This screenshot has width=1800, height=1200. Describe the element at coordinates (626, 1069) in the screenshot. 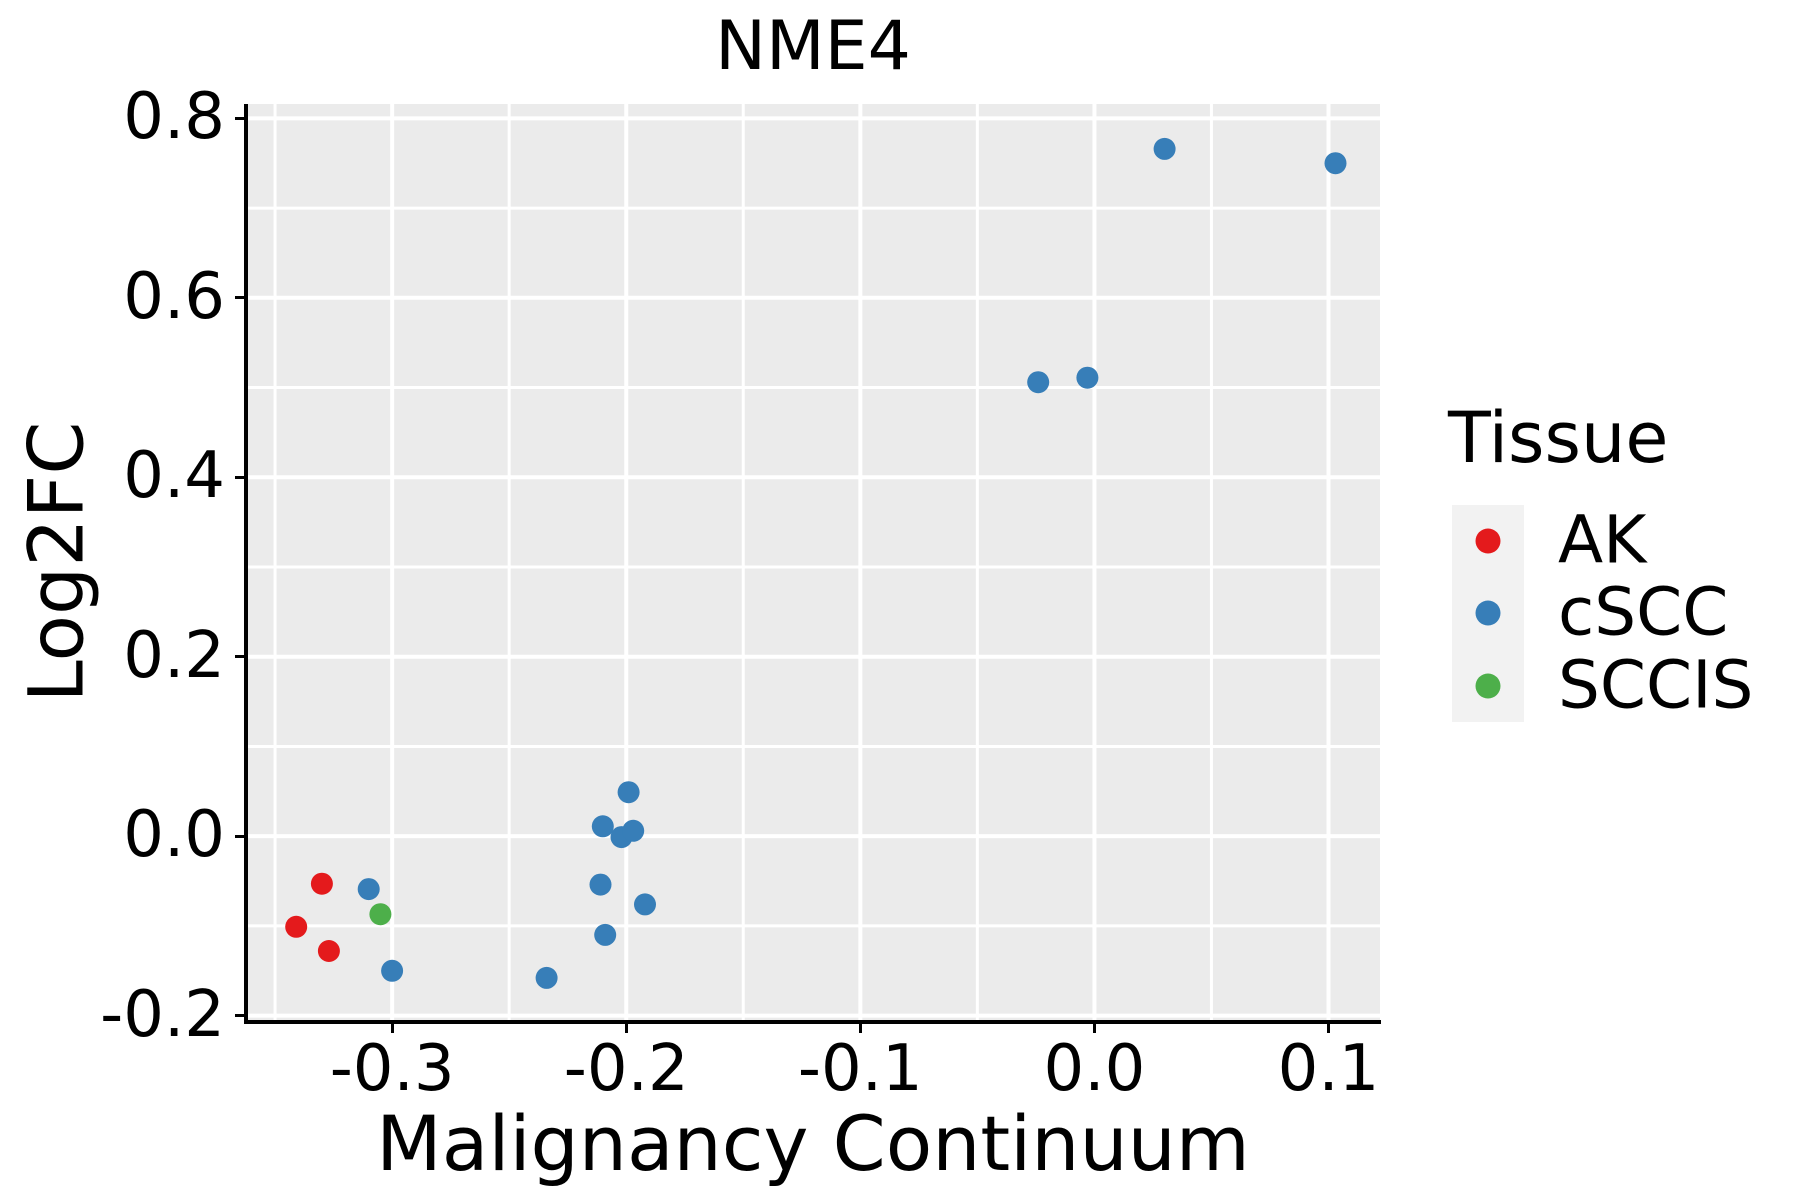

I see `x-tick-label: -0.2` at that location.